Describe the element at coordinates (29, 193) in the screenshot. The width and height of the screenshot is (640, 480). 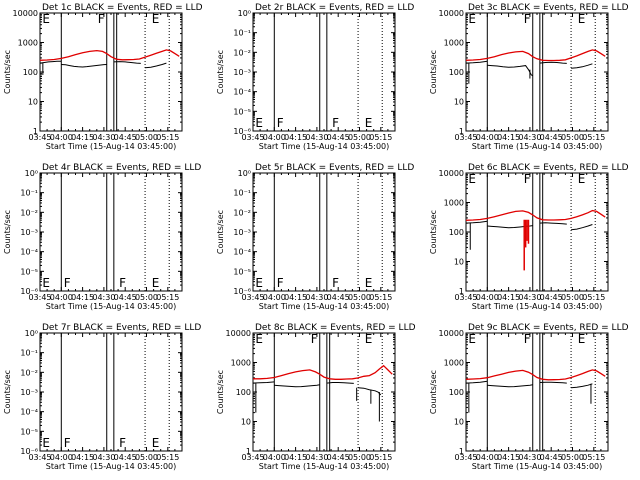
I see `y-tick-label: 10⁻¹` at that location.